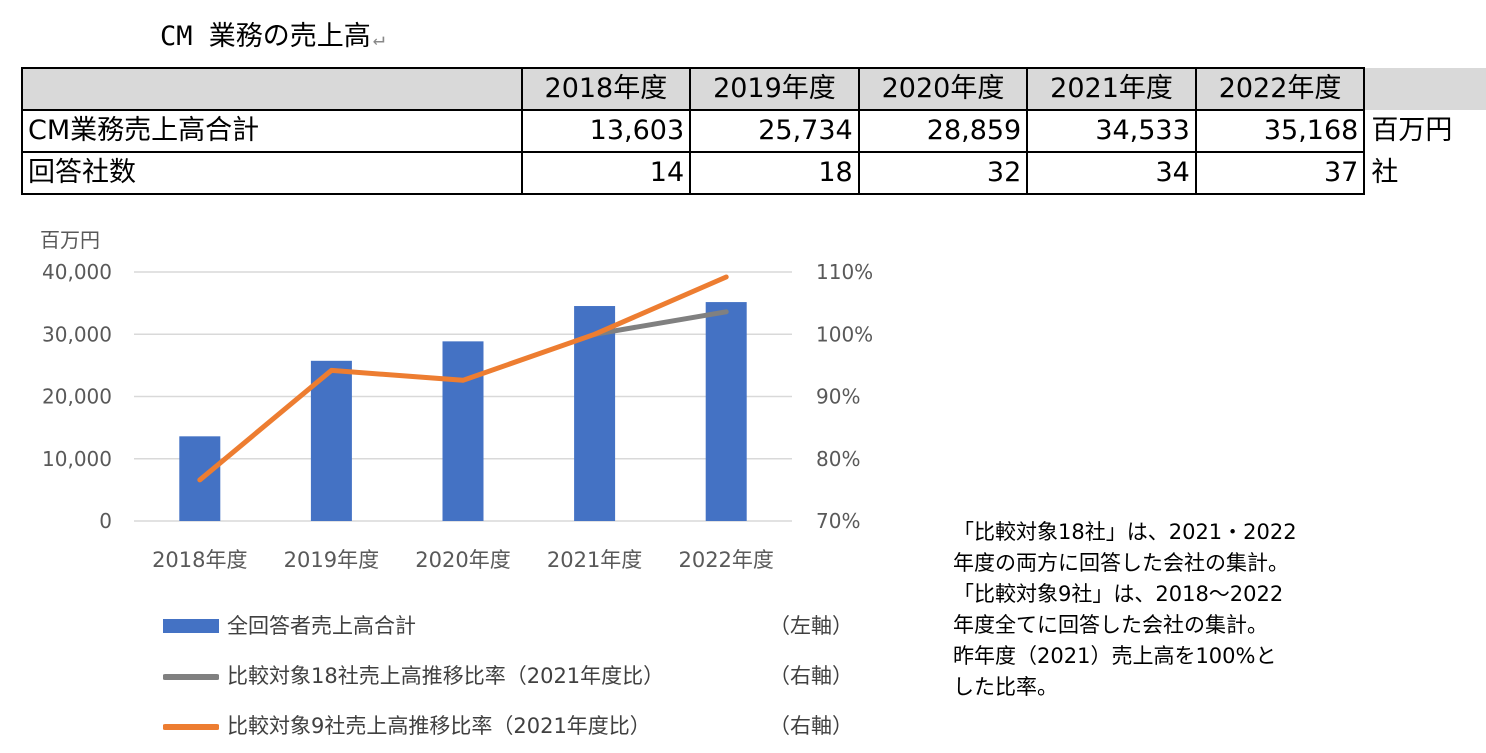 The image size is (1486, 753). What do you see at coordinates (199, 560) in the screenshot?
I see `x-axis-tick-label: 2018年度` at bounding box center [199, 560].